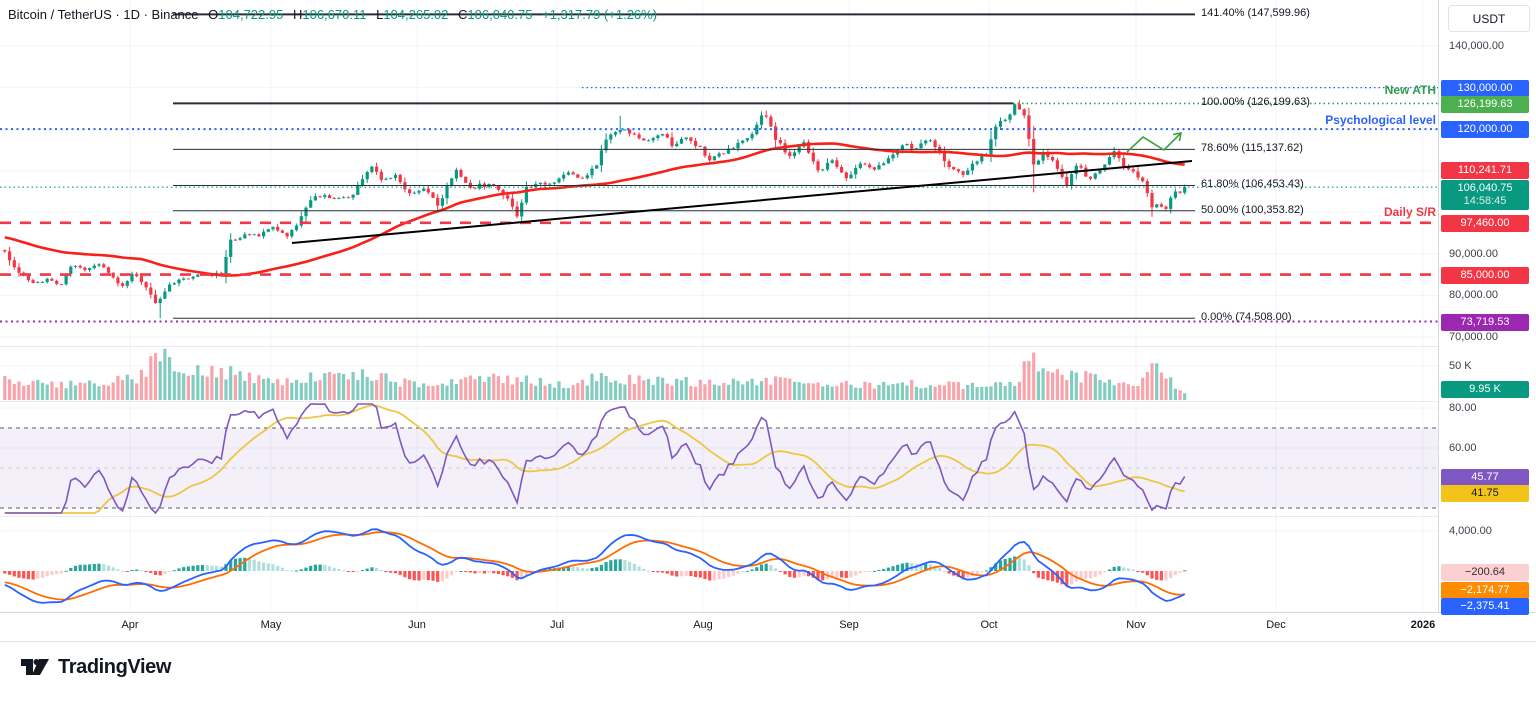 The image size is (1536, 706). What do you see at coordinates (1489, 18) in the screenshot?
I see `currency-toggle-button: USDT` at bounding box center [1489, 18].